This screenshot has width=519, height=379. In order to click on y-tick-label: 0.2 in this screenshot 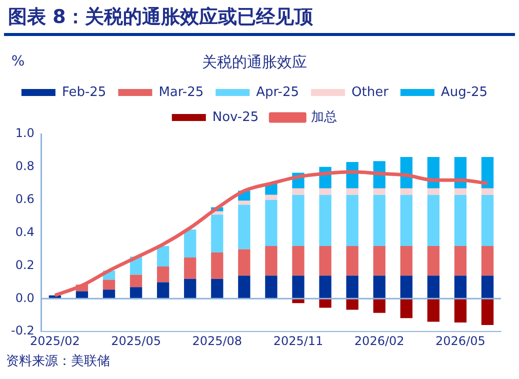, I will do `click(24, 265)`.